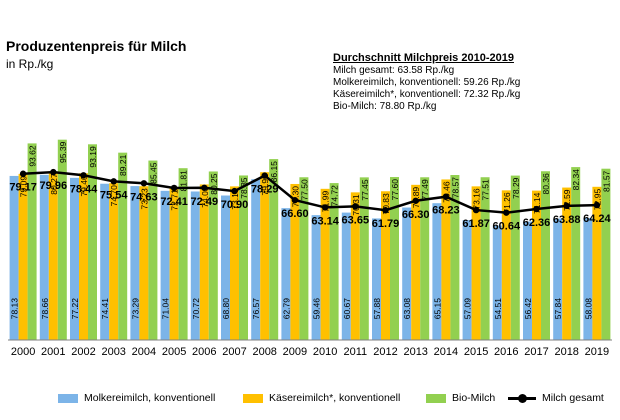  Describe the element at coordinates (105, 309) in the screenshot. I see `data-label-molkereimilch-2003: 74.41` at that location.